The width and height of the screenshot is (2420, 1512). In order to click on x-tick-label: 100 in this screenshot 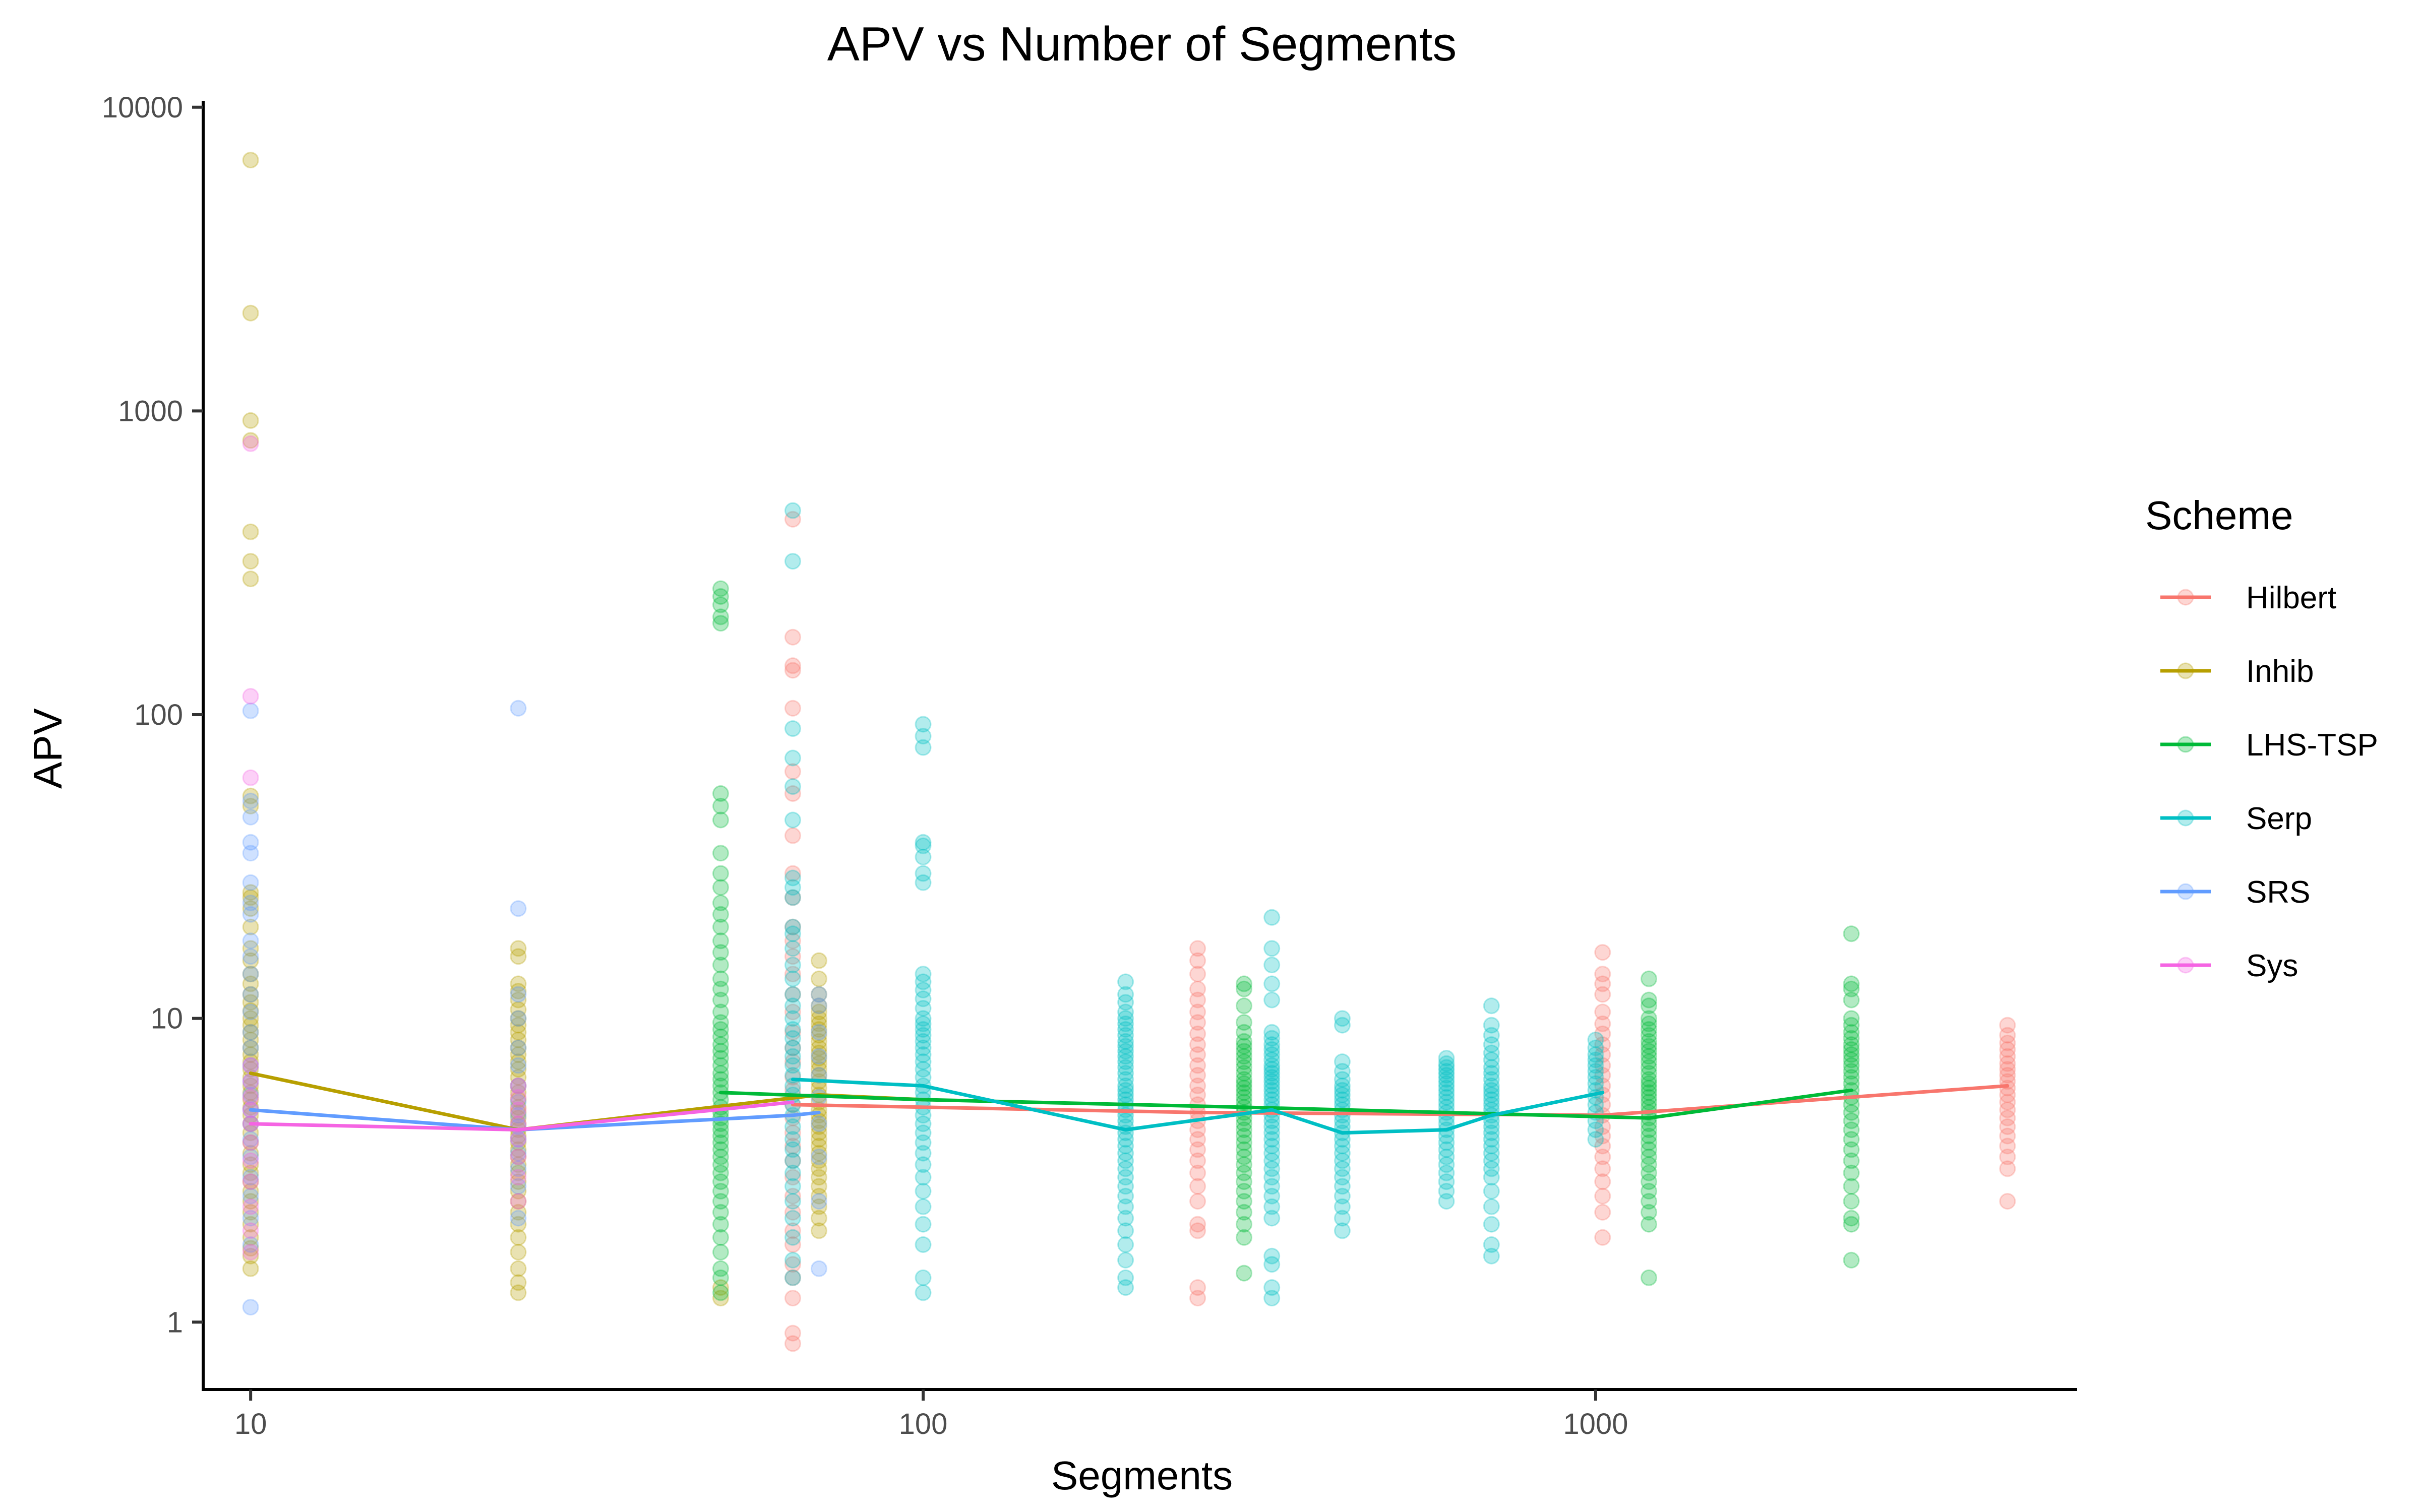, I will do `click(923, 1424)`.